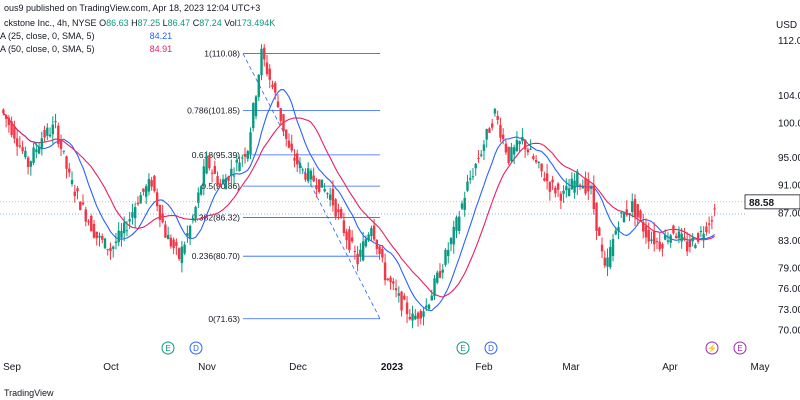 The width and height of the screenshot is (800, 400). Describe the element at coordinates (161, 36) in the screenshot. I see `indicator-value: 84.21` at that location.